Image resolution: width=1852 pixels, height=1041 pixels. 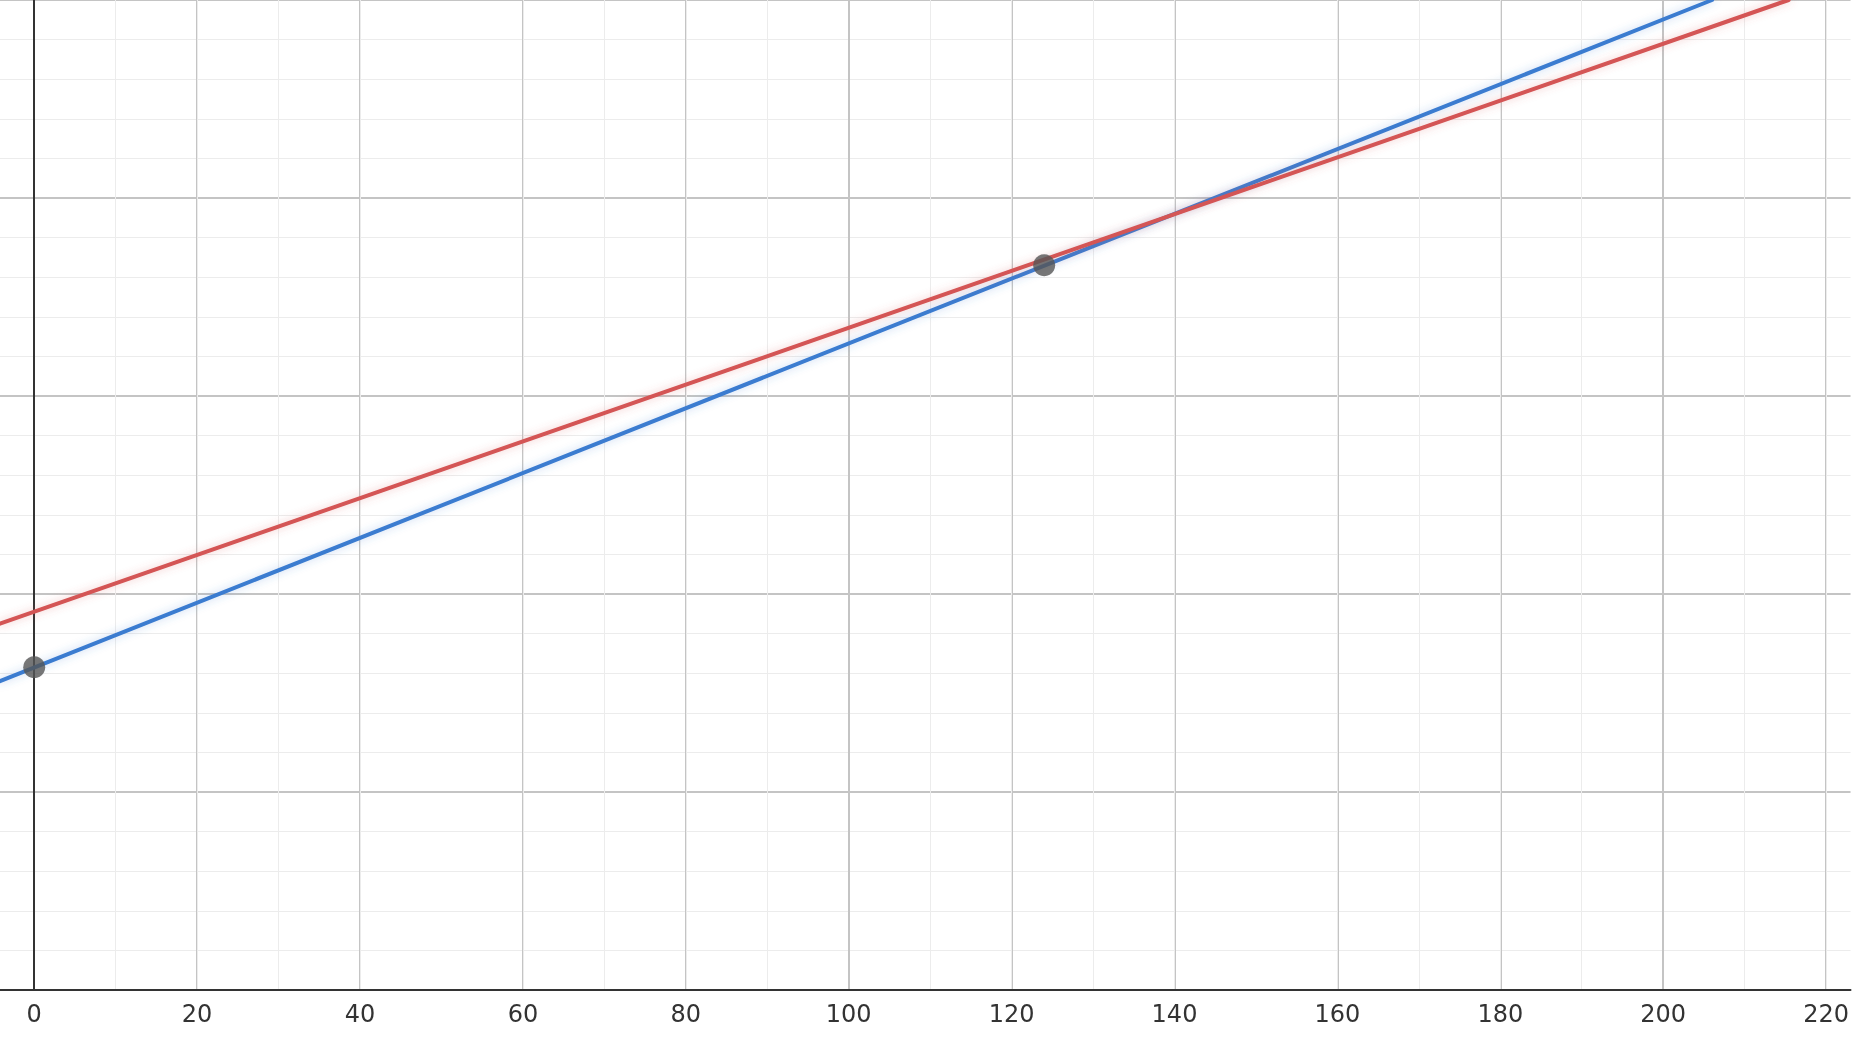 I want to click on x-tick-label: 40, so click(x=360, y=1014).